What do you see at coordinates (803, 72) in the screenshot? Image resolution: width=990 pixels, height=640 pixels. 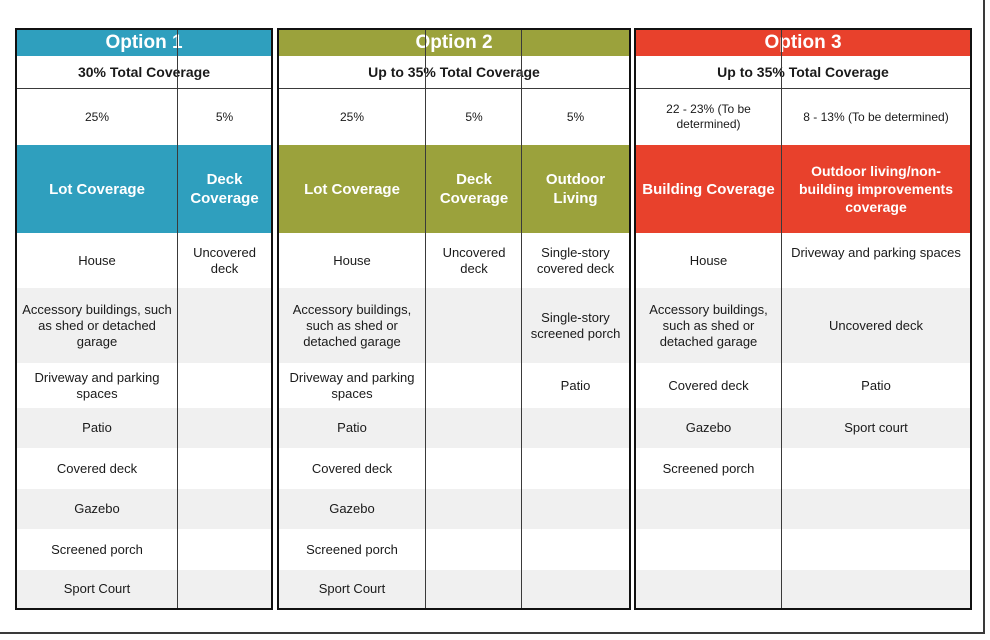 I see `option-3-total-coverage: Up to 35% Total Coverage` at bounding box center [803, 72].